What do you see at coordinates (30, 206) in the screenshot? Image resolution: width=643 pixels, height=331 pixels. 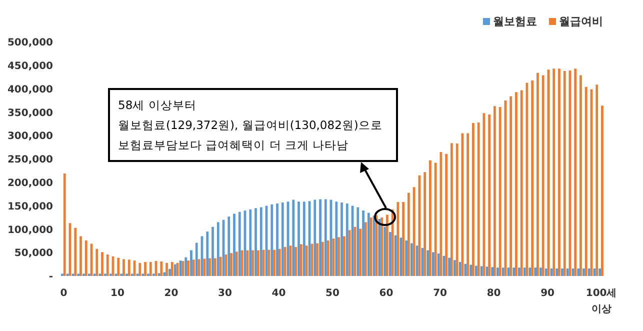 I see `y-tick-label: 150,000` at bounding box center [30, 206].